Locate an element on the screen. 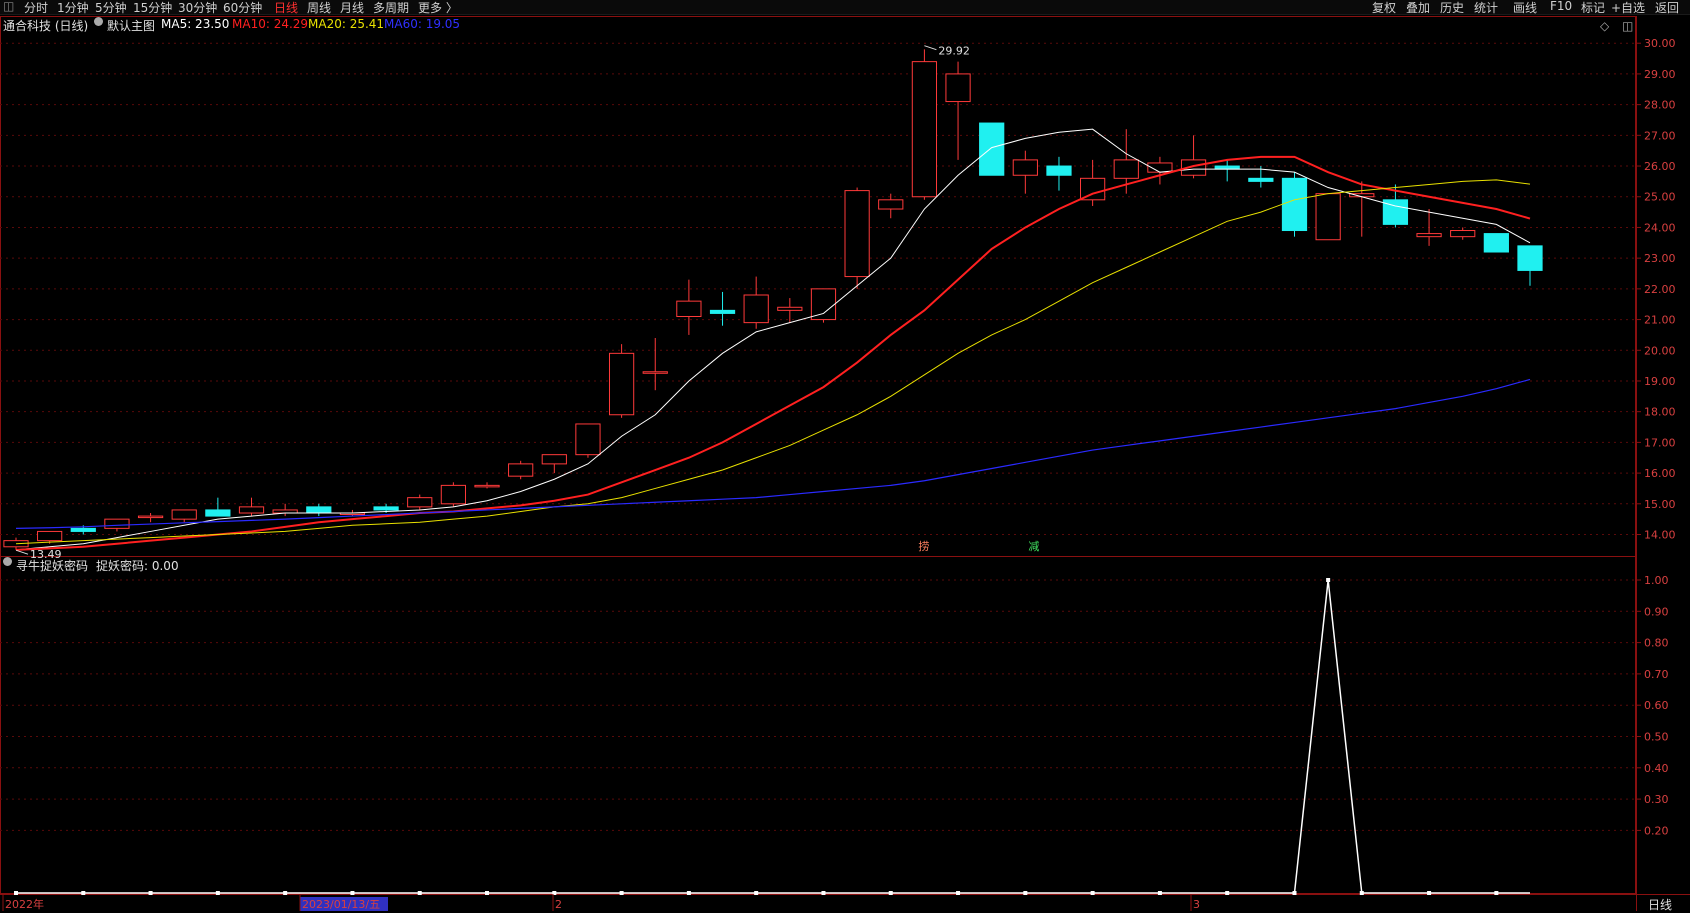 The height and width of the screenshot is (913, 1690). ma20-value: MA20: 25.41 is located at coordinates (346, 24).